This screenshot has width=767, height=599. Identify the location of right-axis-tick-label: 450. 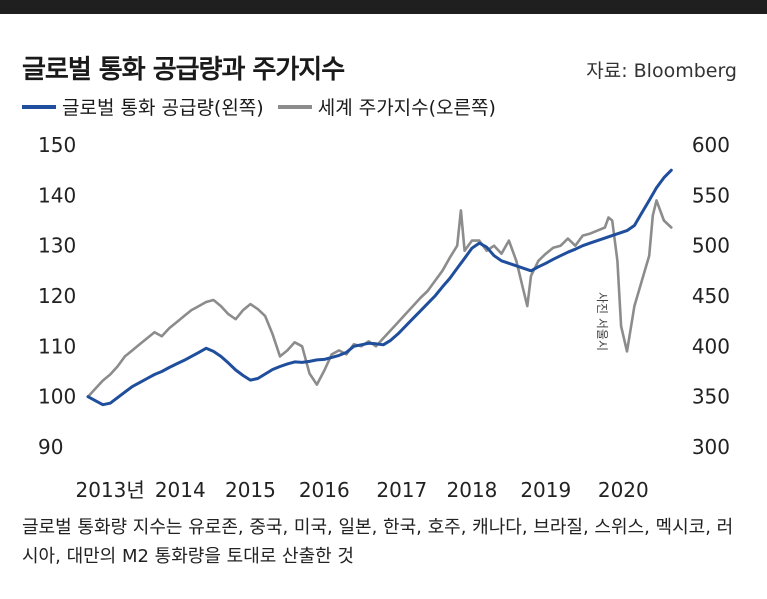
(711, 296).